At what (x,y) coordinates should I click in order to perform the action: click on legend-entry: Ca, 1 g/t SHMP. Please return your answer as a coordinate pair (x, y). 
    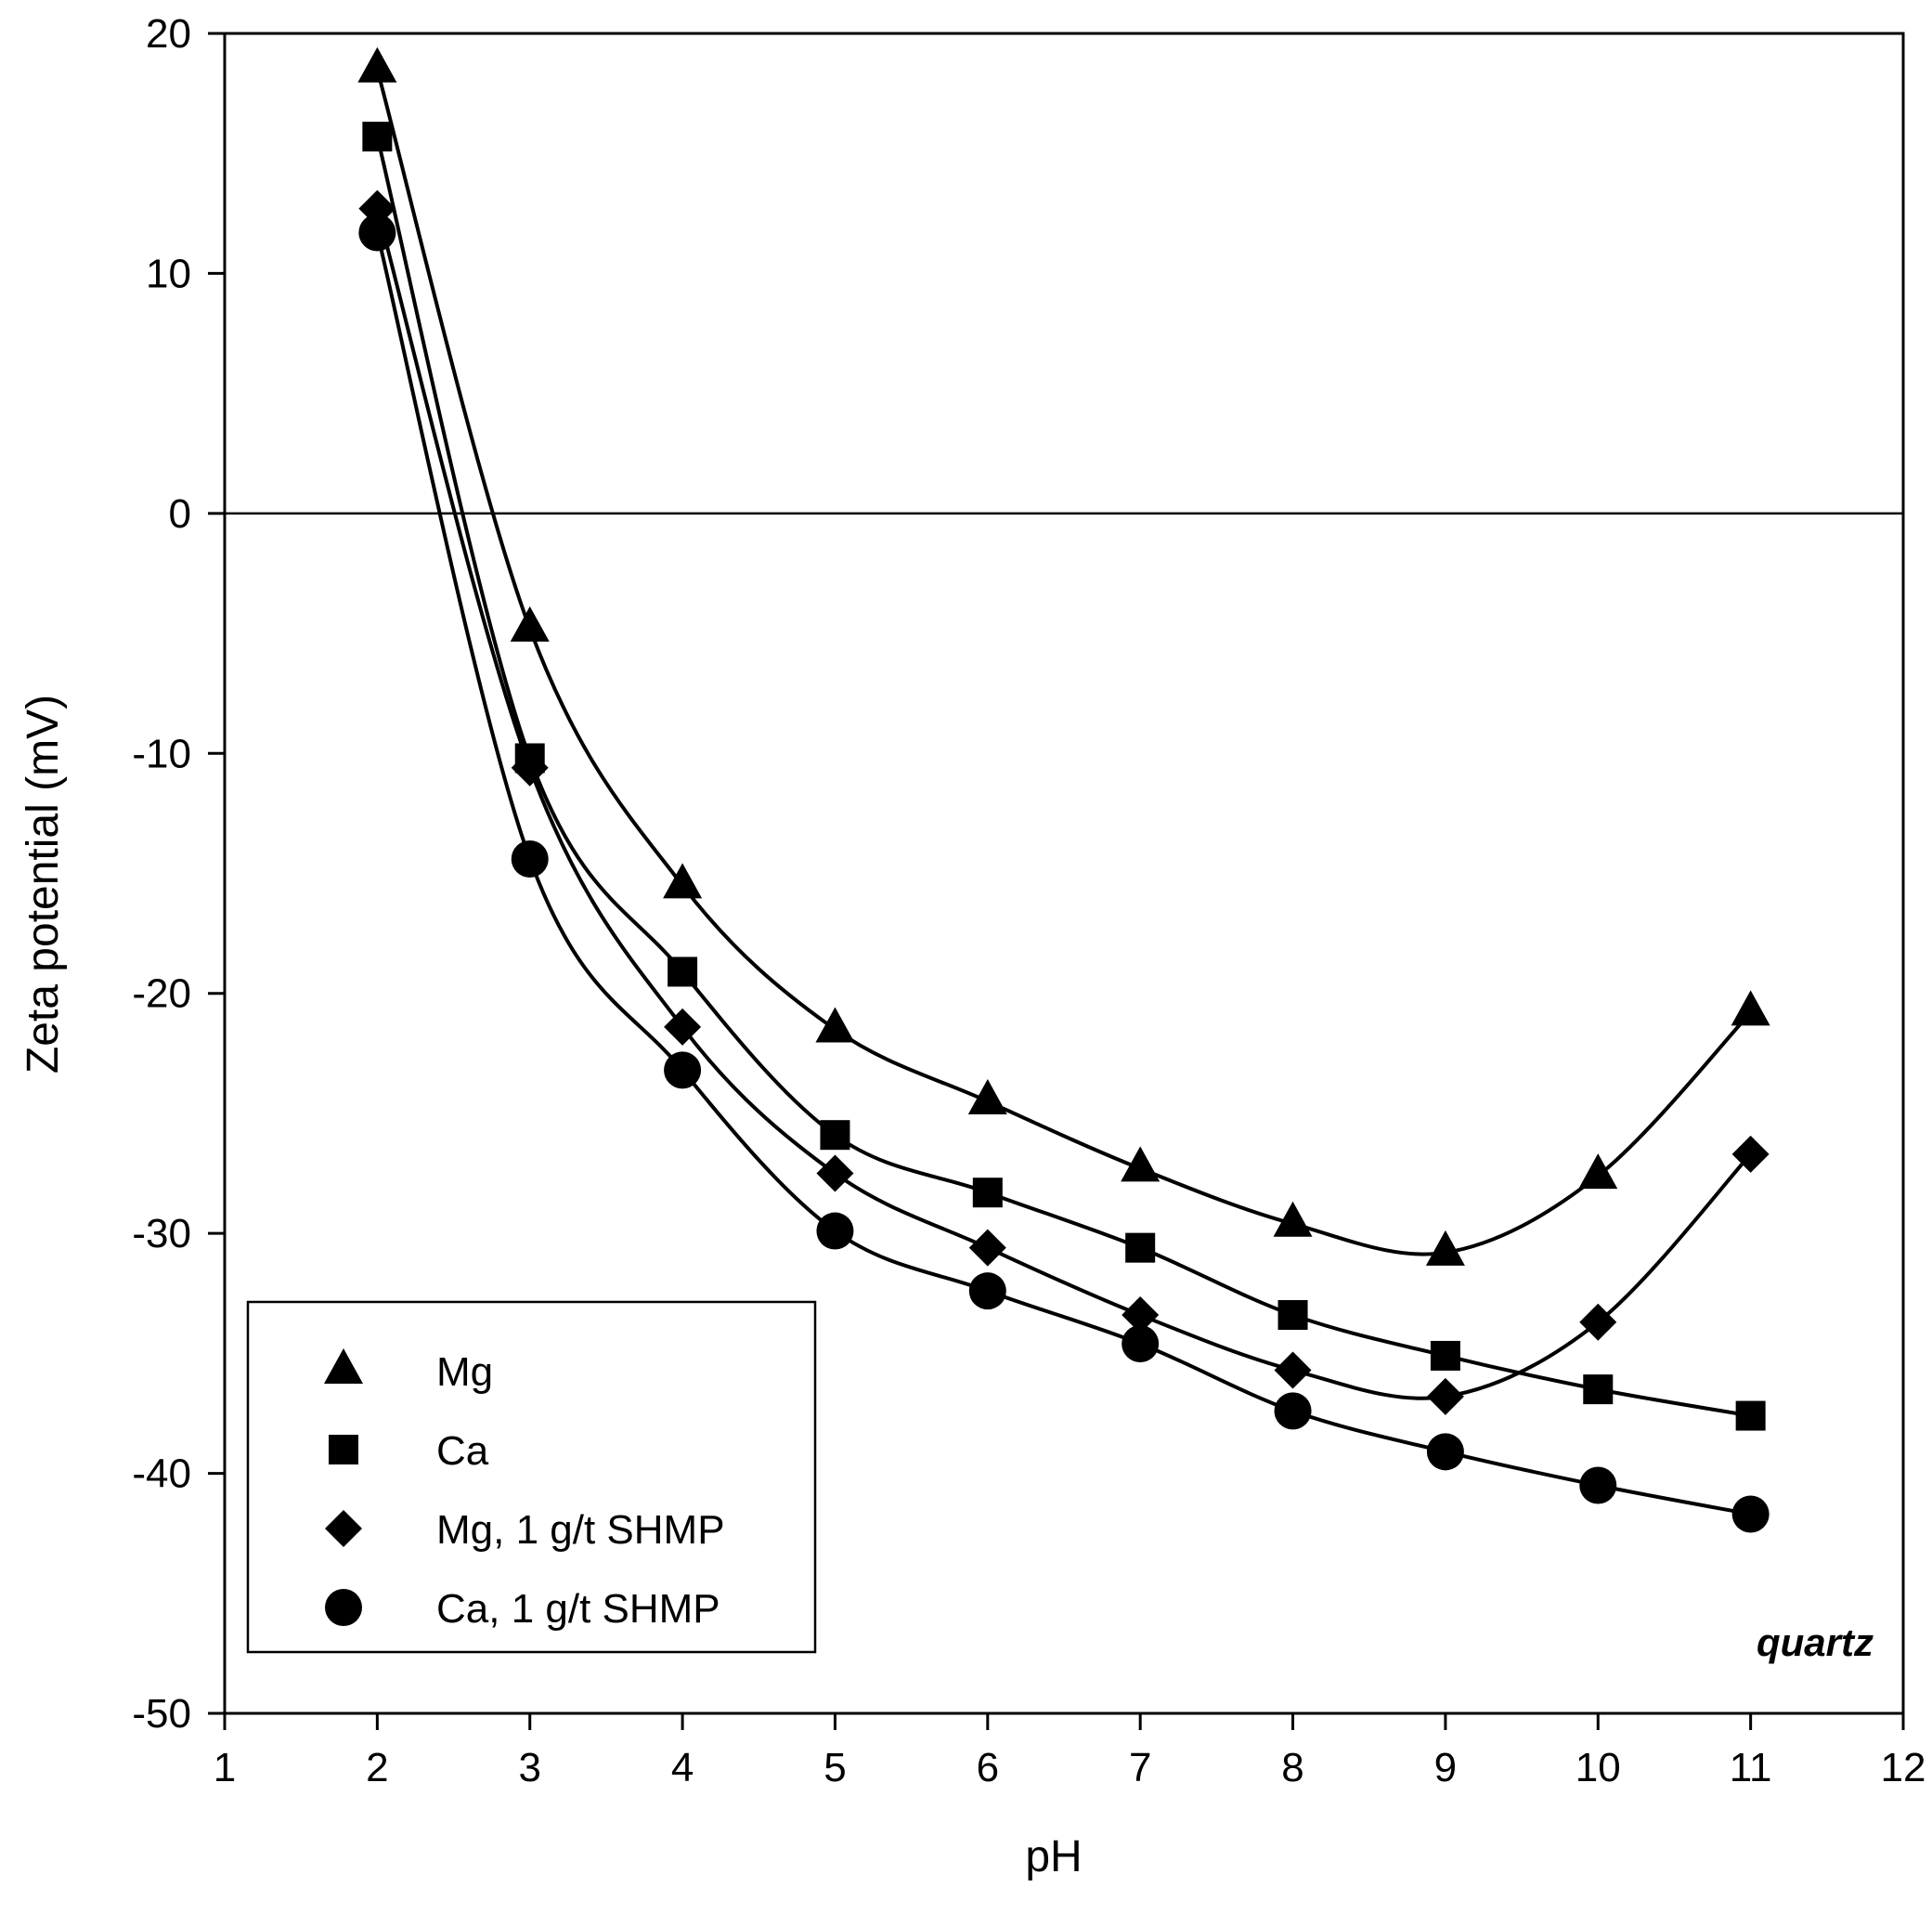
    Looking at the image, I should click on (522, 1609).